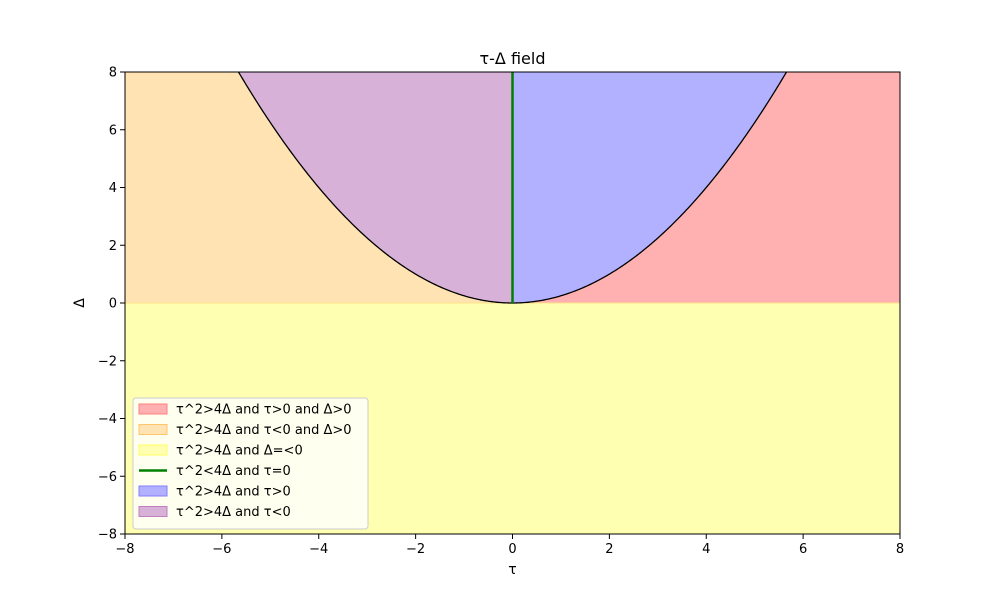  Describe the element at coordinates (124, 549) in the screenshot. I see `x-tick-label: −8` at that location.